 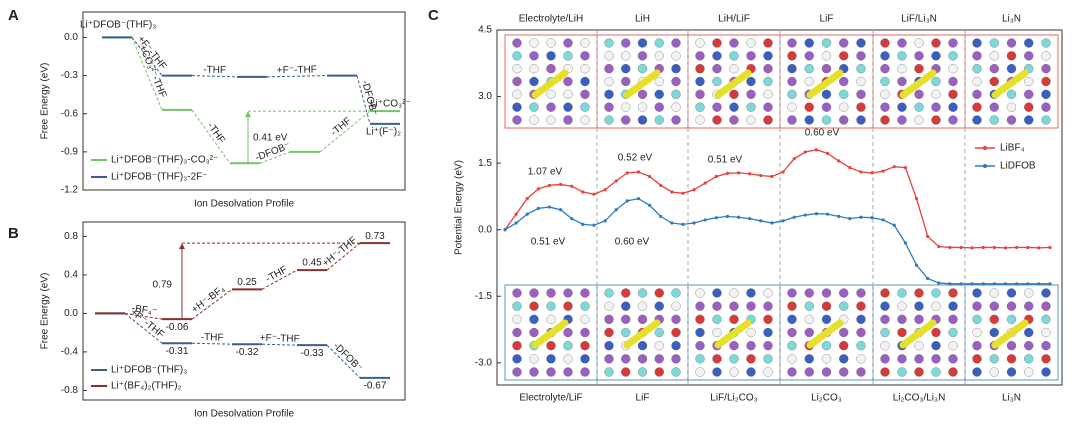 I want to click on annotation: Li⁺(F⁻)₂, so click(x=383, y=132).